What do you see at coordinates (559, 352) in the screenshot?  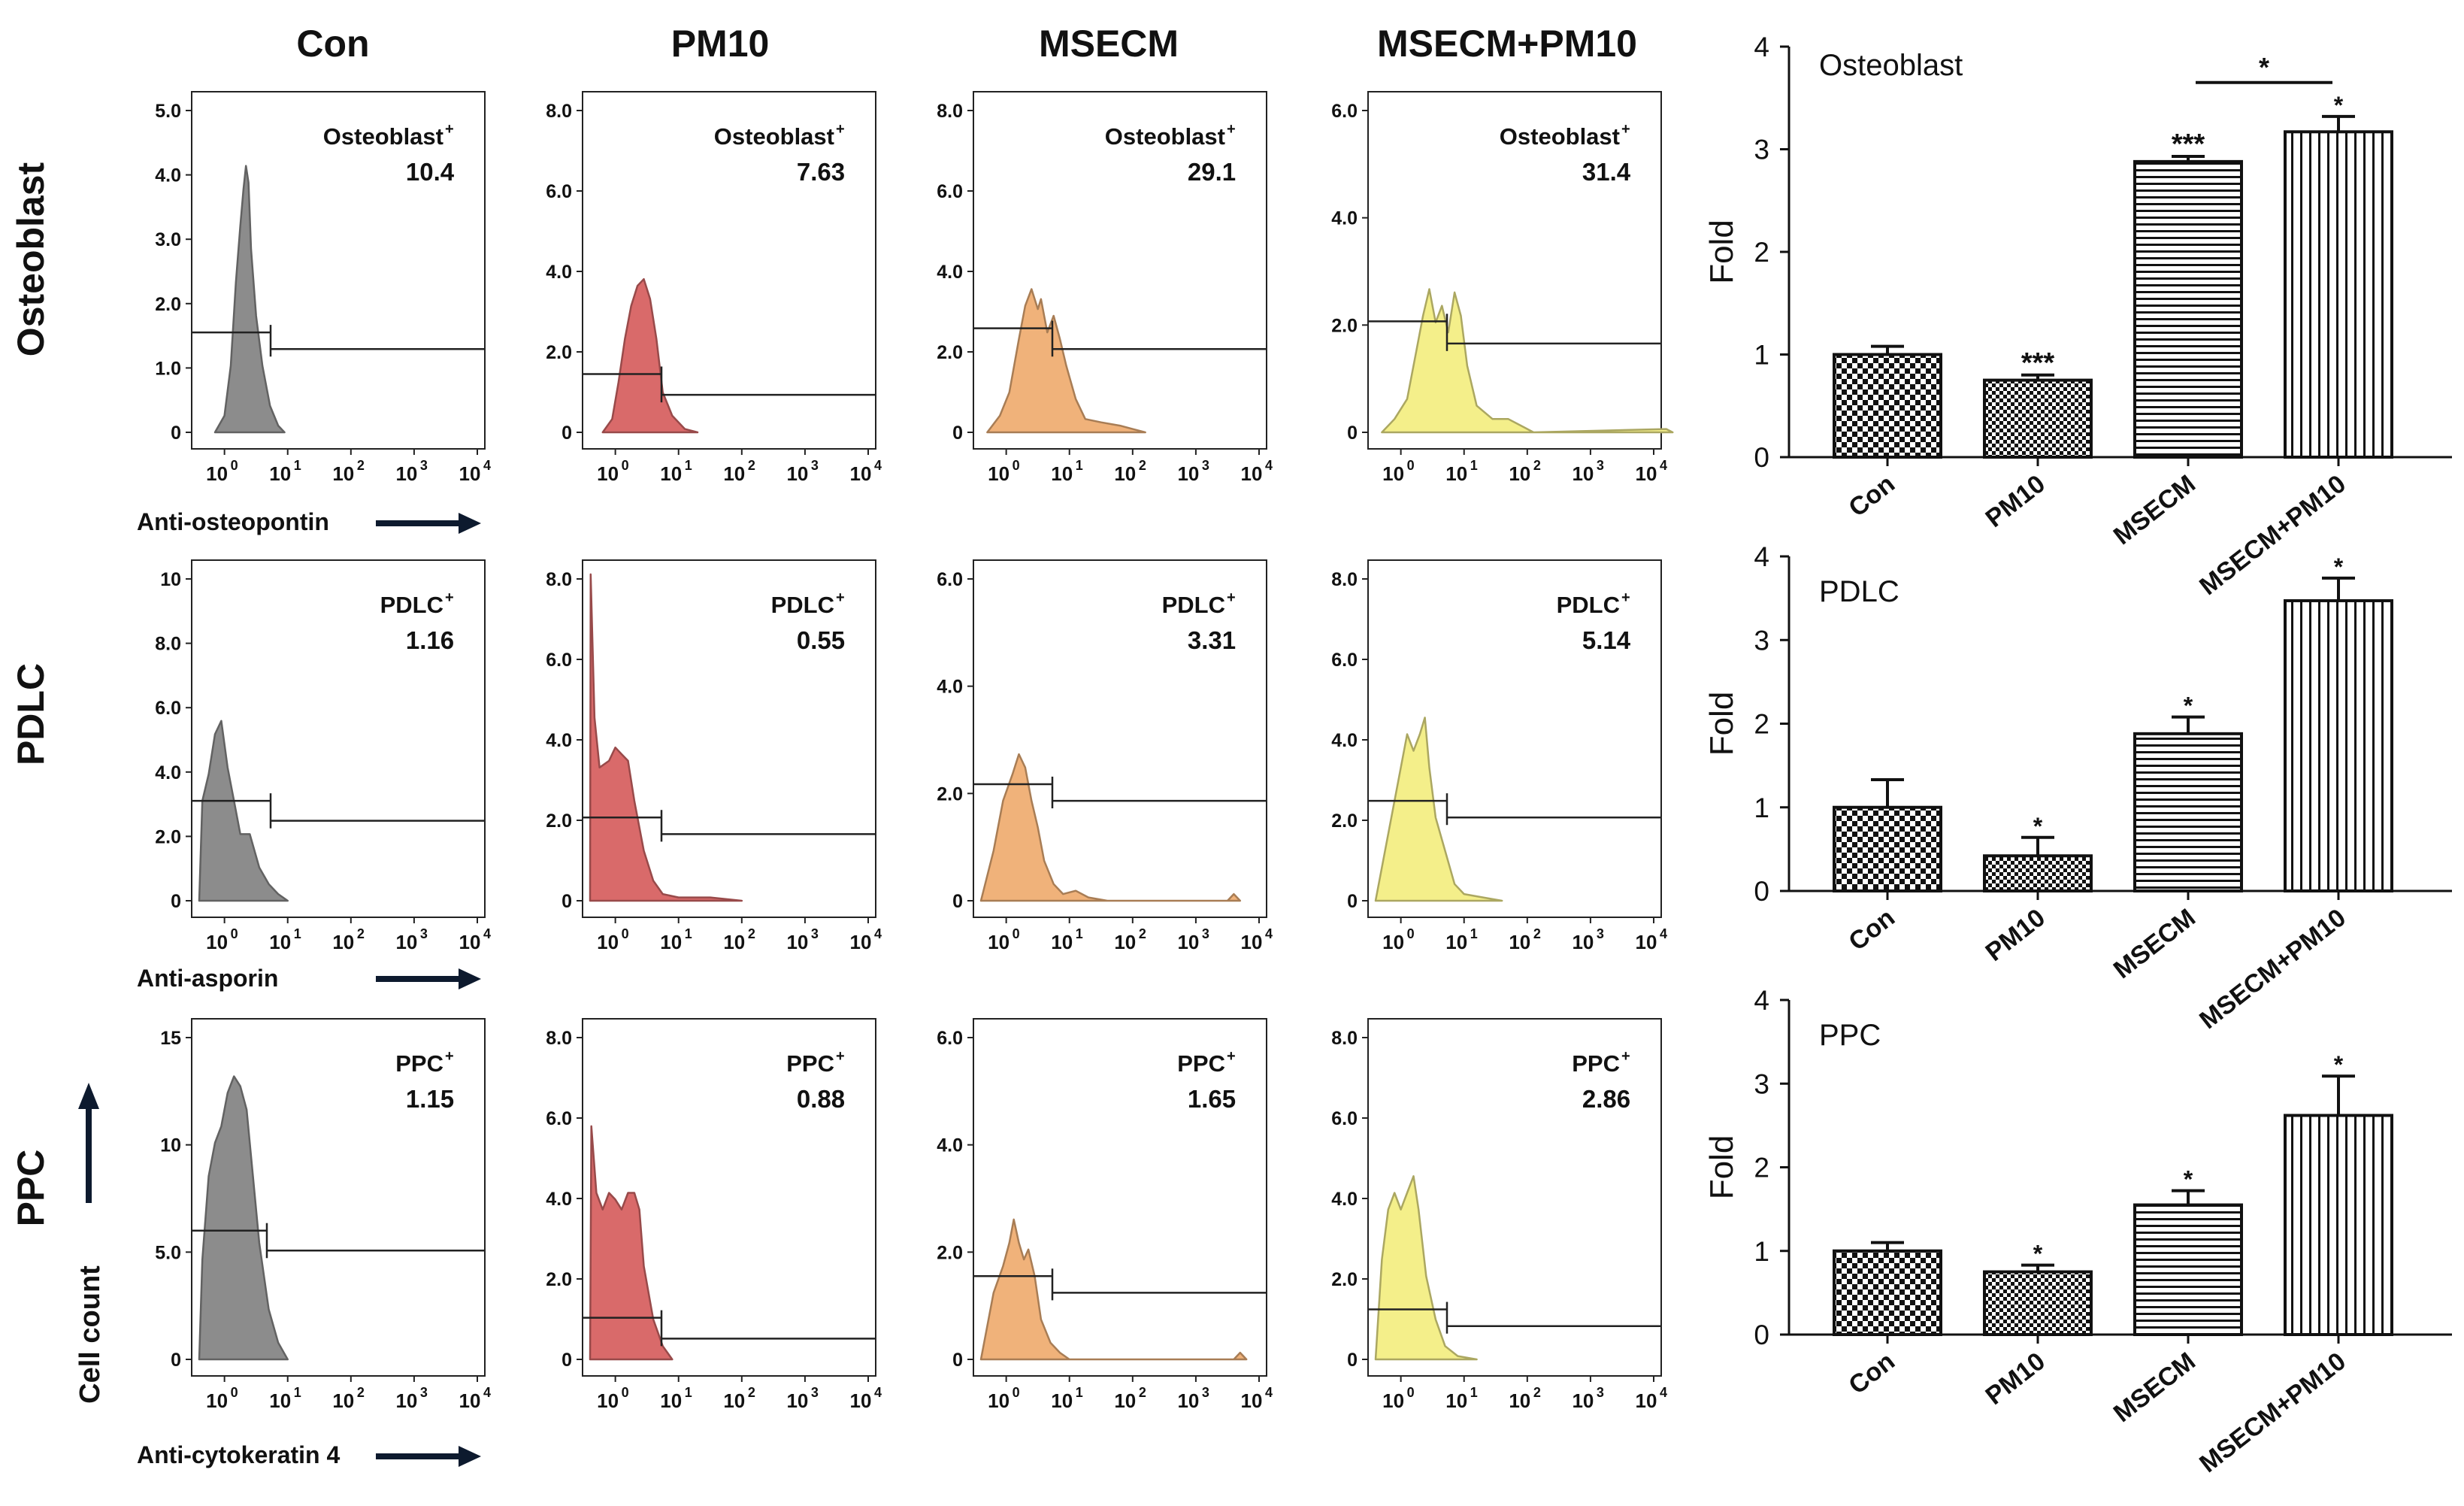 I see `y-tick-label: 2.0` at bounding box center [559, 352].